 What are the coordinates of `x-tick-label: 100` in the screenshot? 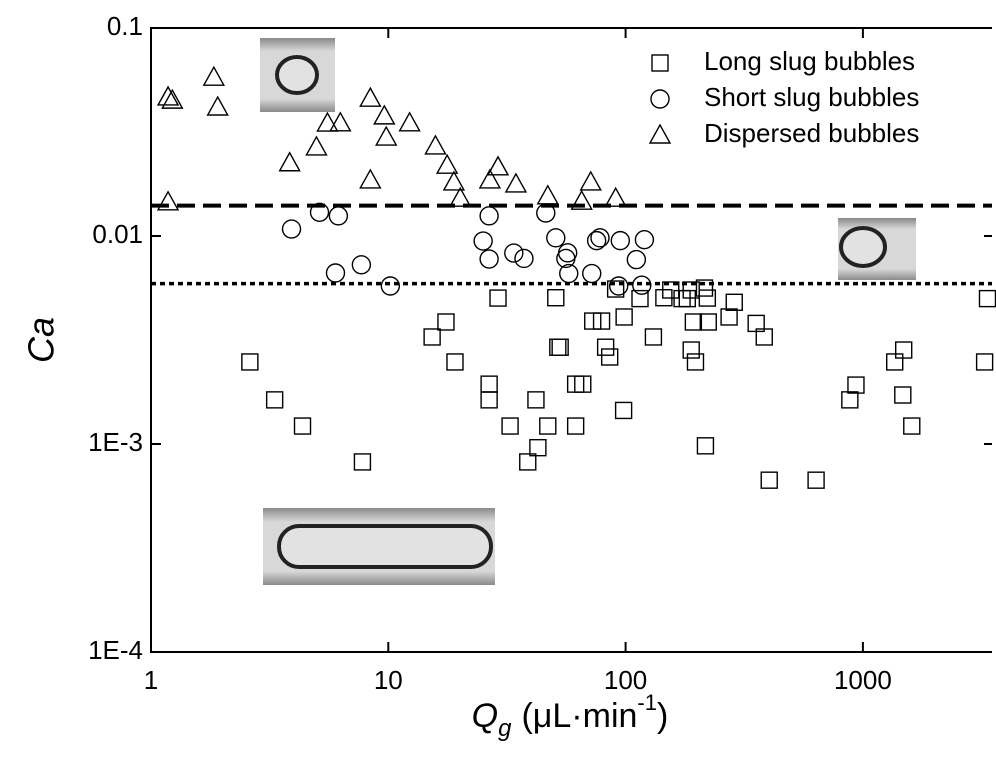 It's located at (625, 680).